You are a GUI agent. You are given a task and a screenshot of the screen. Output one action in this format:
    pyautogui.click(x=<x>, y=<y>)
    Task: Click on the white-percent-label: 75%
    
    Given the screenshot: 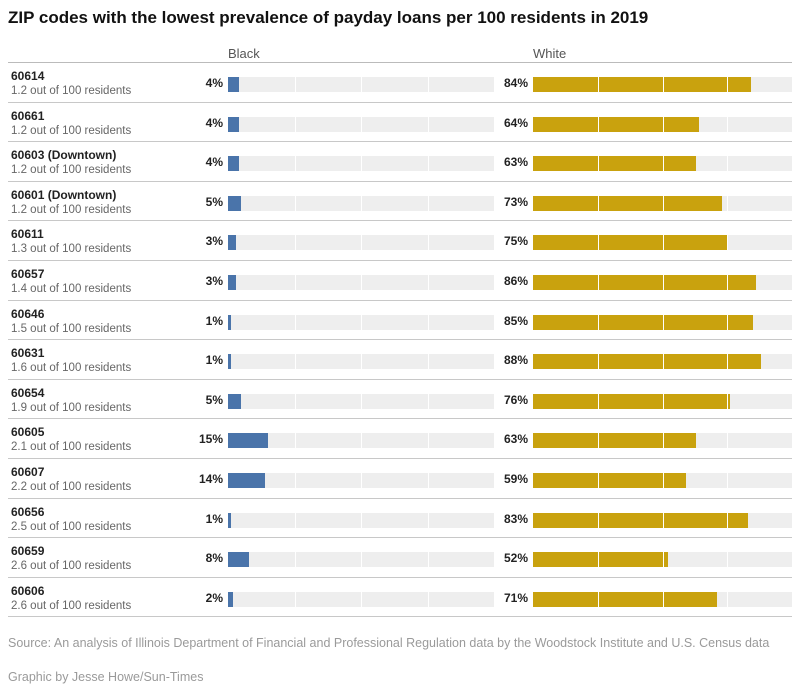 What is the action you would take?
    pyautogui.click(x=515, y=241)
    